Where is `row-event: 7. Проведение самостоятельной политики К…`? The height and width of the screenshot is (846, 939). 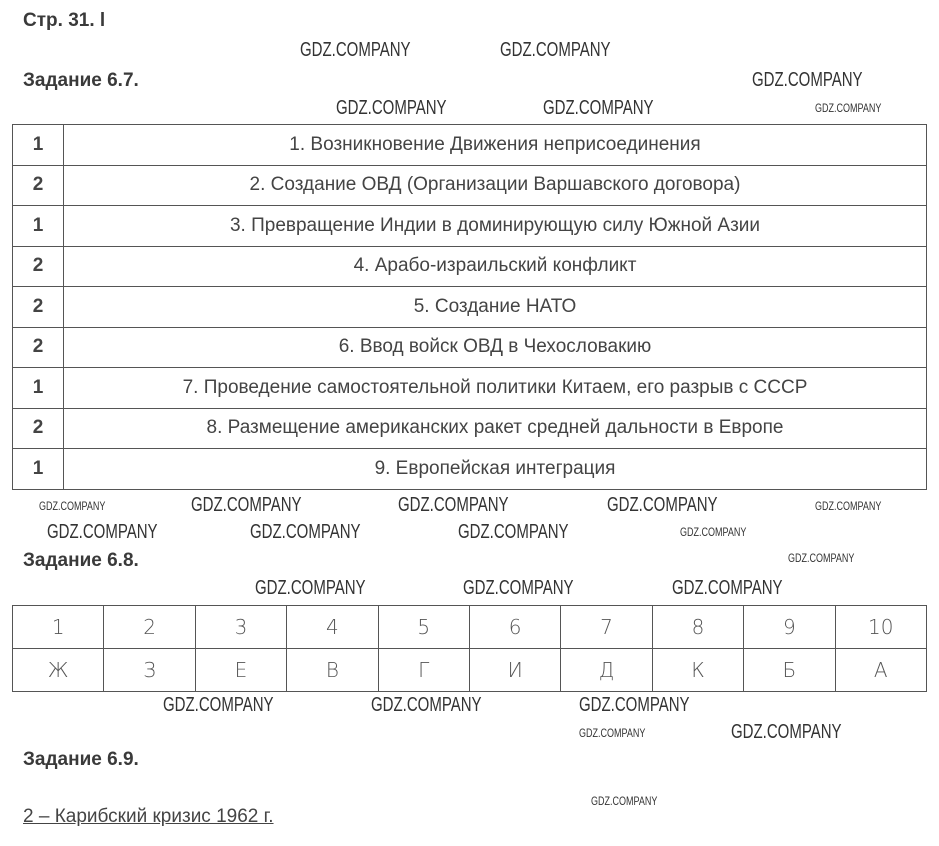
row-event: 7. Проведение самостоятельной политики К… is located at coordinates (495, 388).